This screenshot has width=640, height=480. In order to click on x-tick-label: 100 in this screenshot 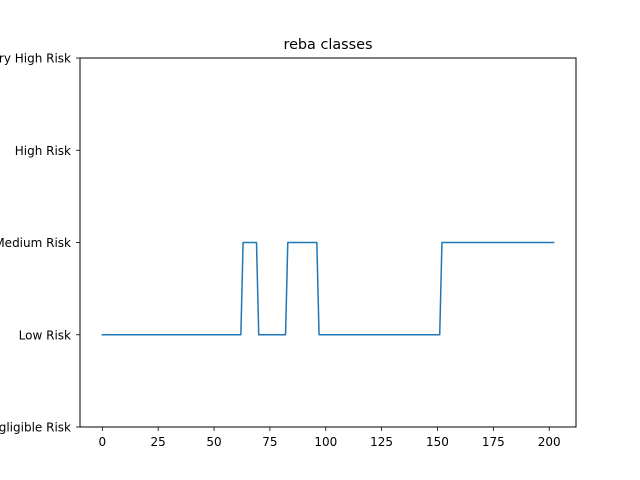, I will do `click(325, 442)`.